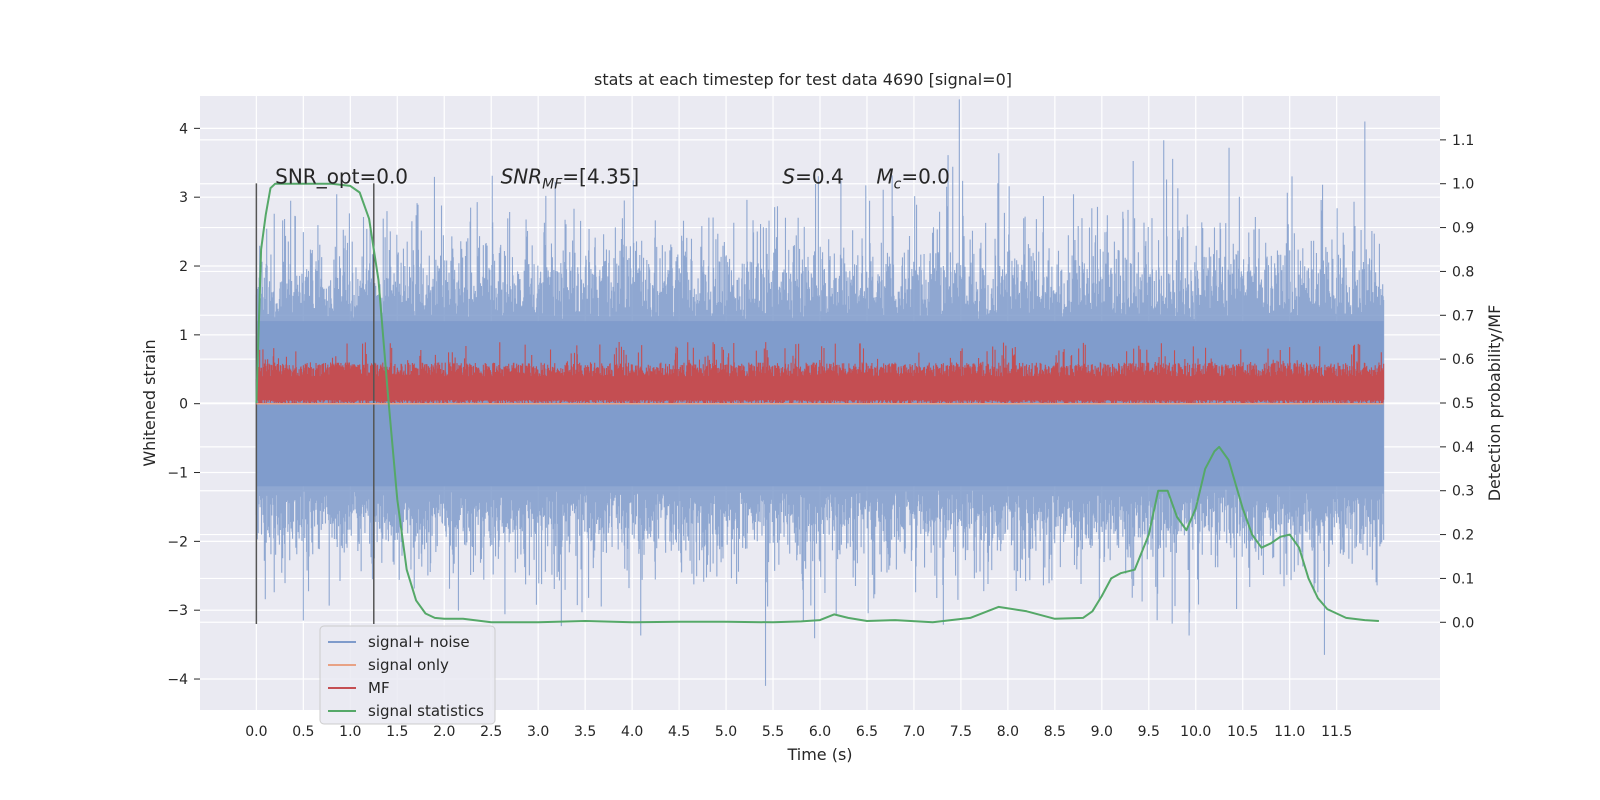 Image resolution: width=1600 pixels, height=800 pixels. I want to click on y-right-tick-label: 0.5, so click(1463, 404).